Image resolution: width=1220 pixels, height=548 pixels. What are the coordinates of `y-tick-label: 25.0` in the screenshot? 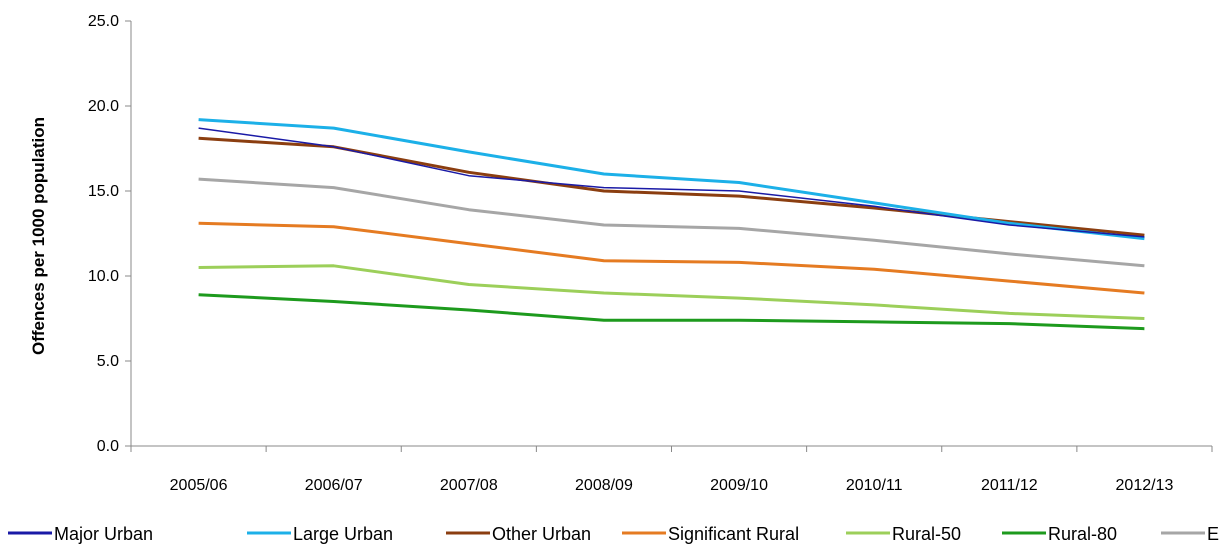 It's located at (103, 21).